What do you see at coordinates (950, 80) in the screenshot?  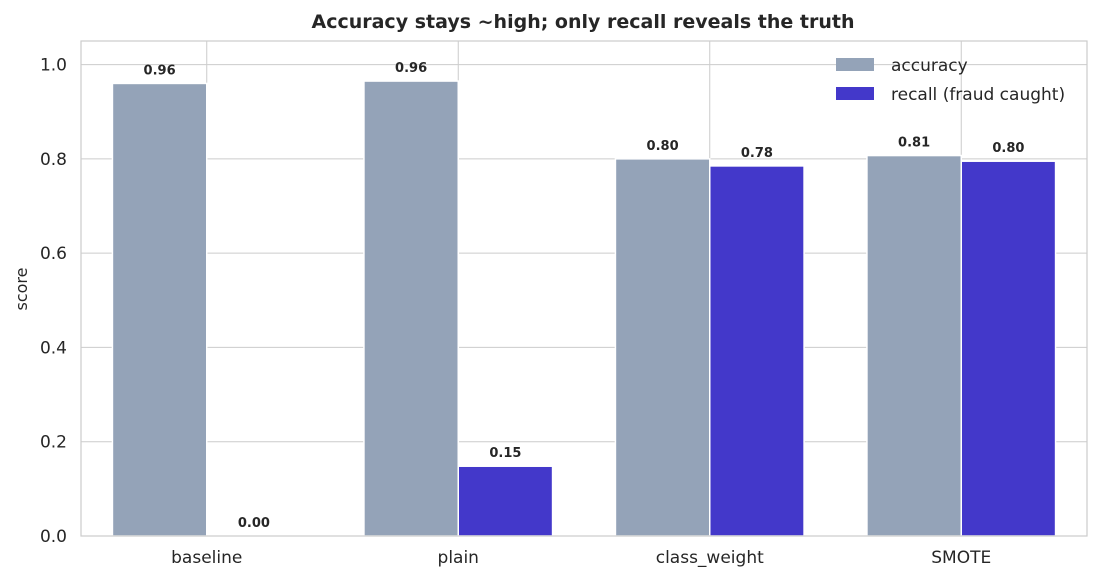 I see `legend: accuracy recall (fraud caught)` at bounding box center [950, 80].